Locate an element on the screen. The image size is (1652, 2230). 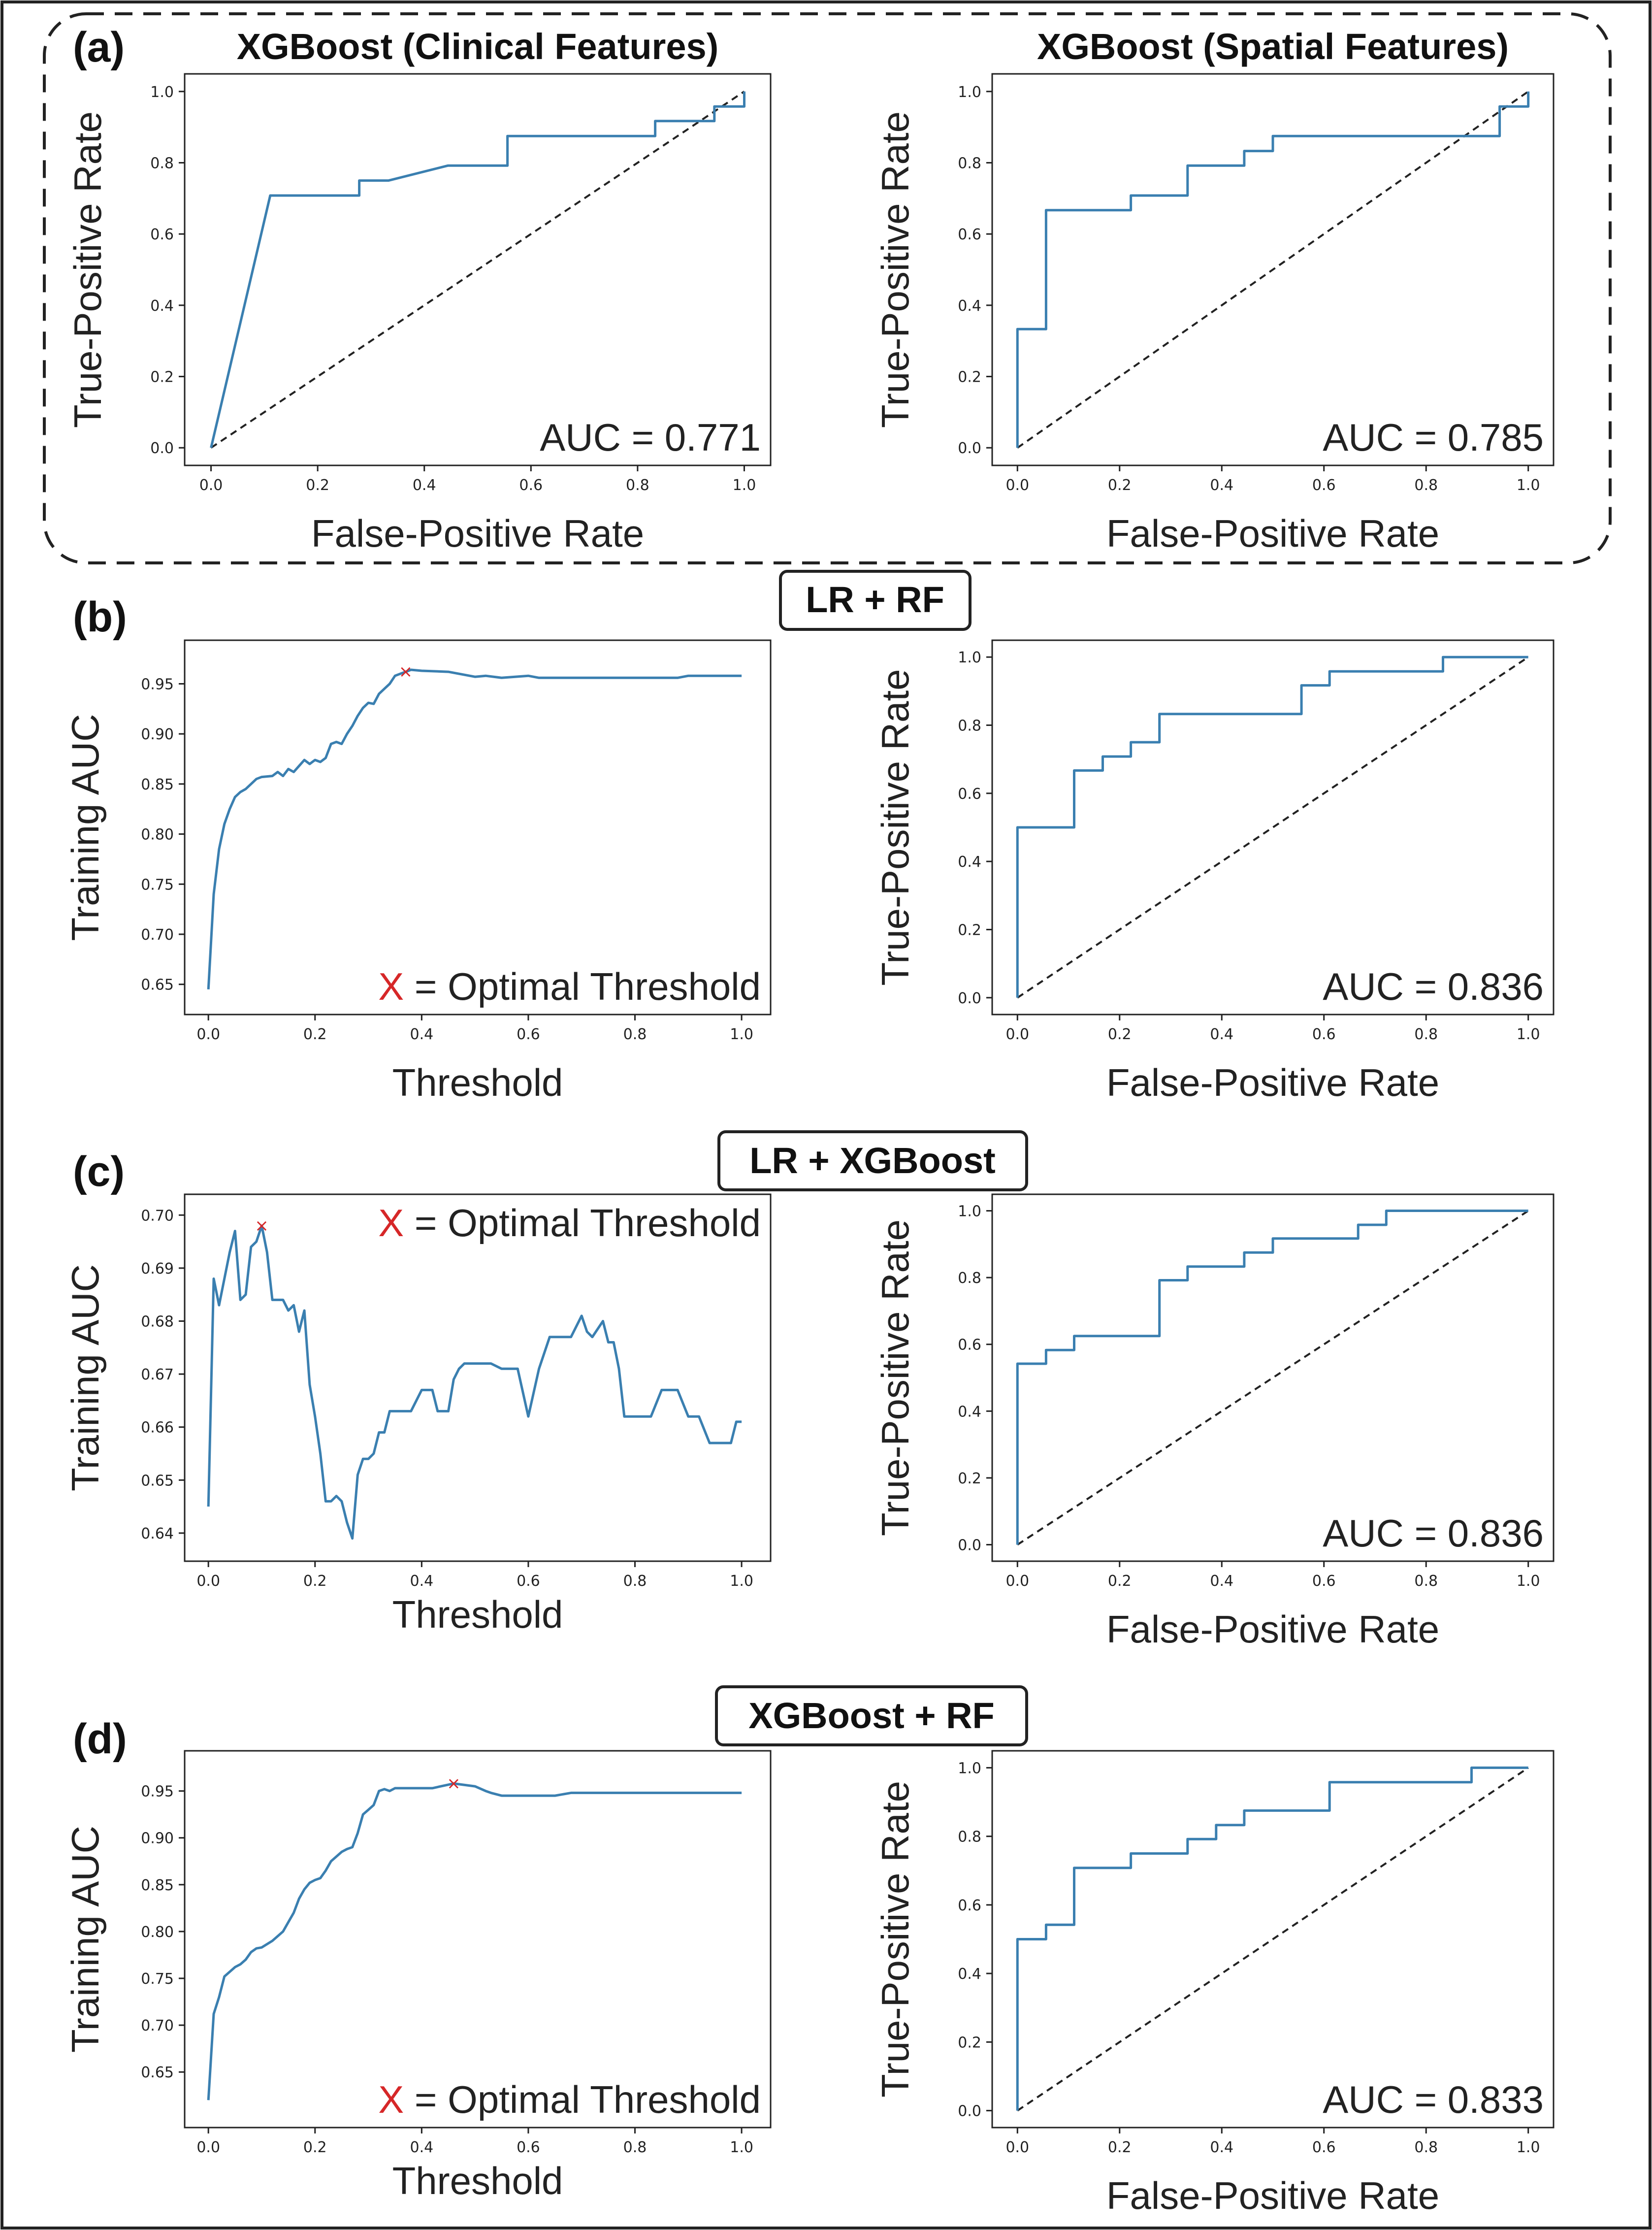
panel-letter-d: (d) is located at coordinates (100, 1739).